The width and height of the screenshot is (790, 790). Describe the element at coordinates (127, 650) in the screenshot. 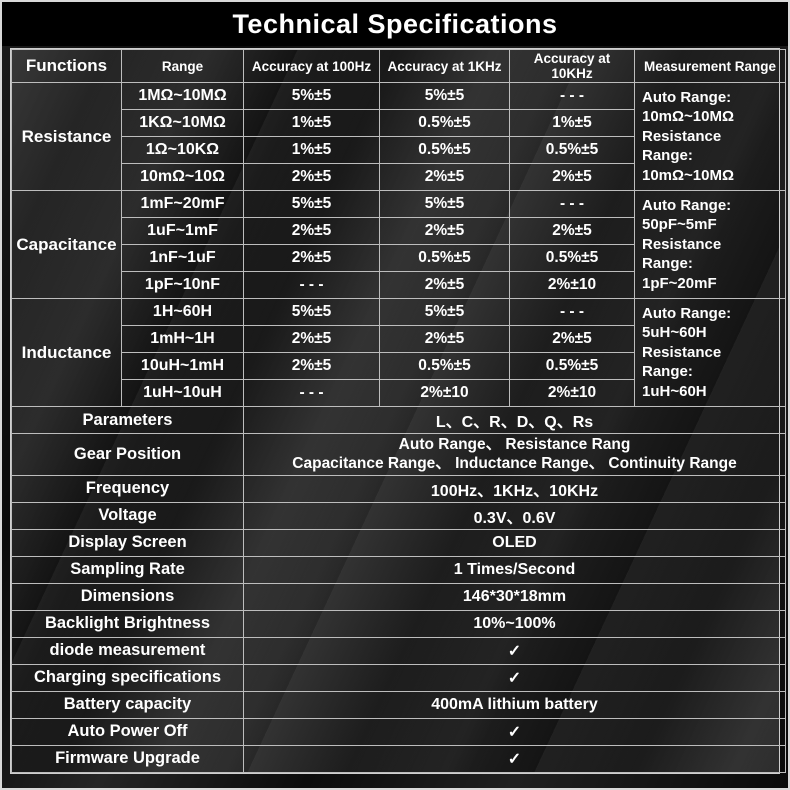

I see `spec-label-diode-measurement: diode measurement` at that location.